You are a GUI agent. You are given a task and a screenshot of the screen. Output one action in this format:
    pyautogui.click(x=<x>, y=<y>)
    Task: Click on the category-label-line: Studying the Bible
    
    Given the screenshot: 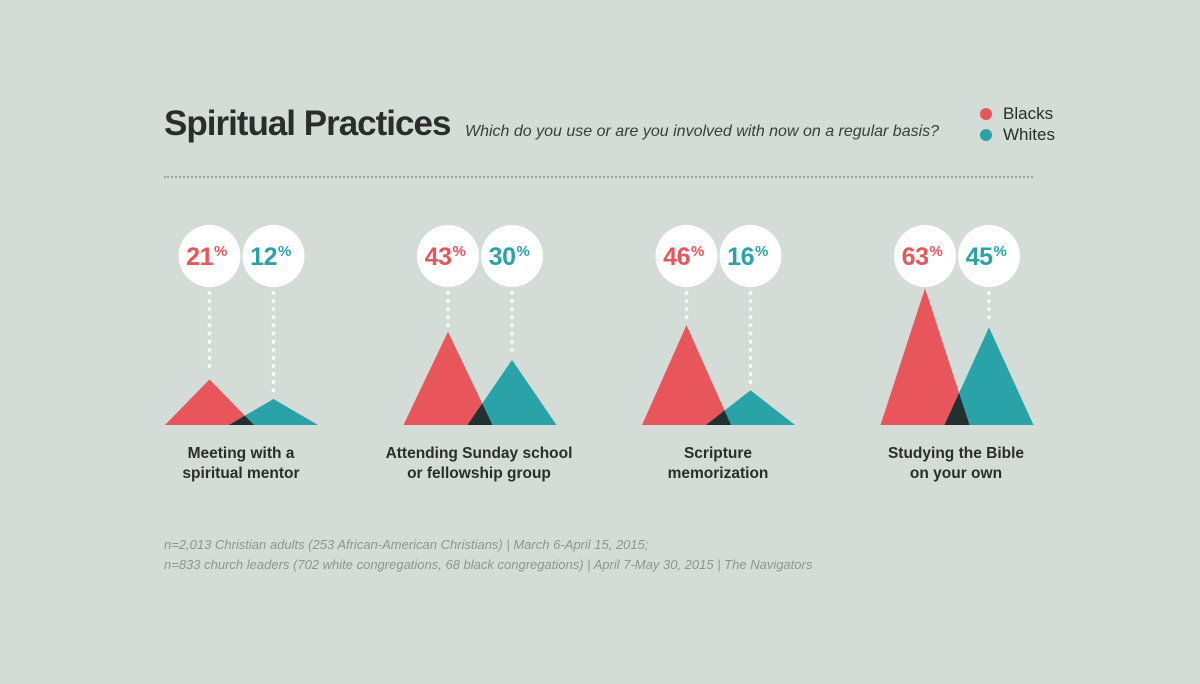 What is the action you would take?
    pyautogui.click(x=956, y=453)
    